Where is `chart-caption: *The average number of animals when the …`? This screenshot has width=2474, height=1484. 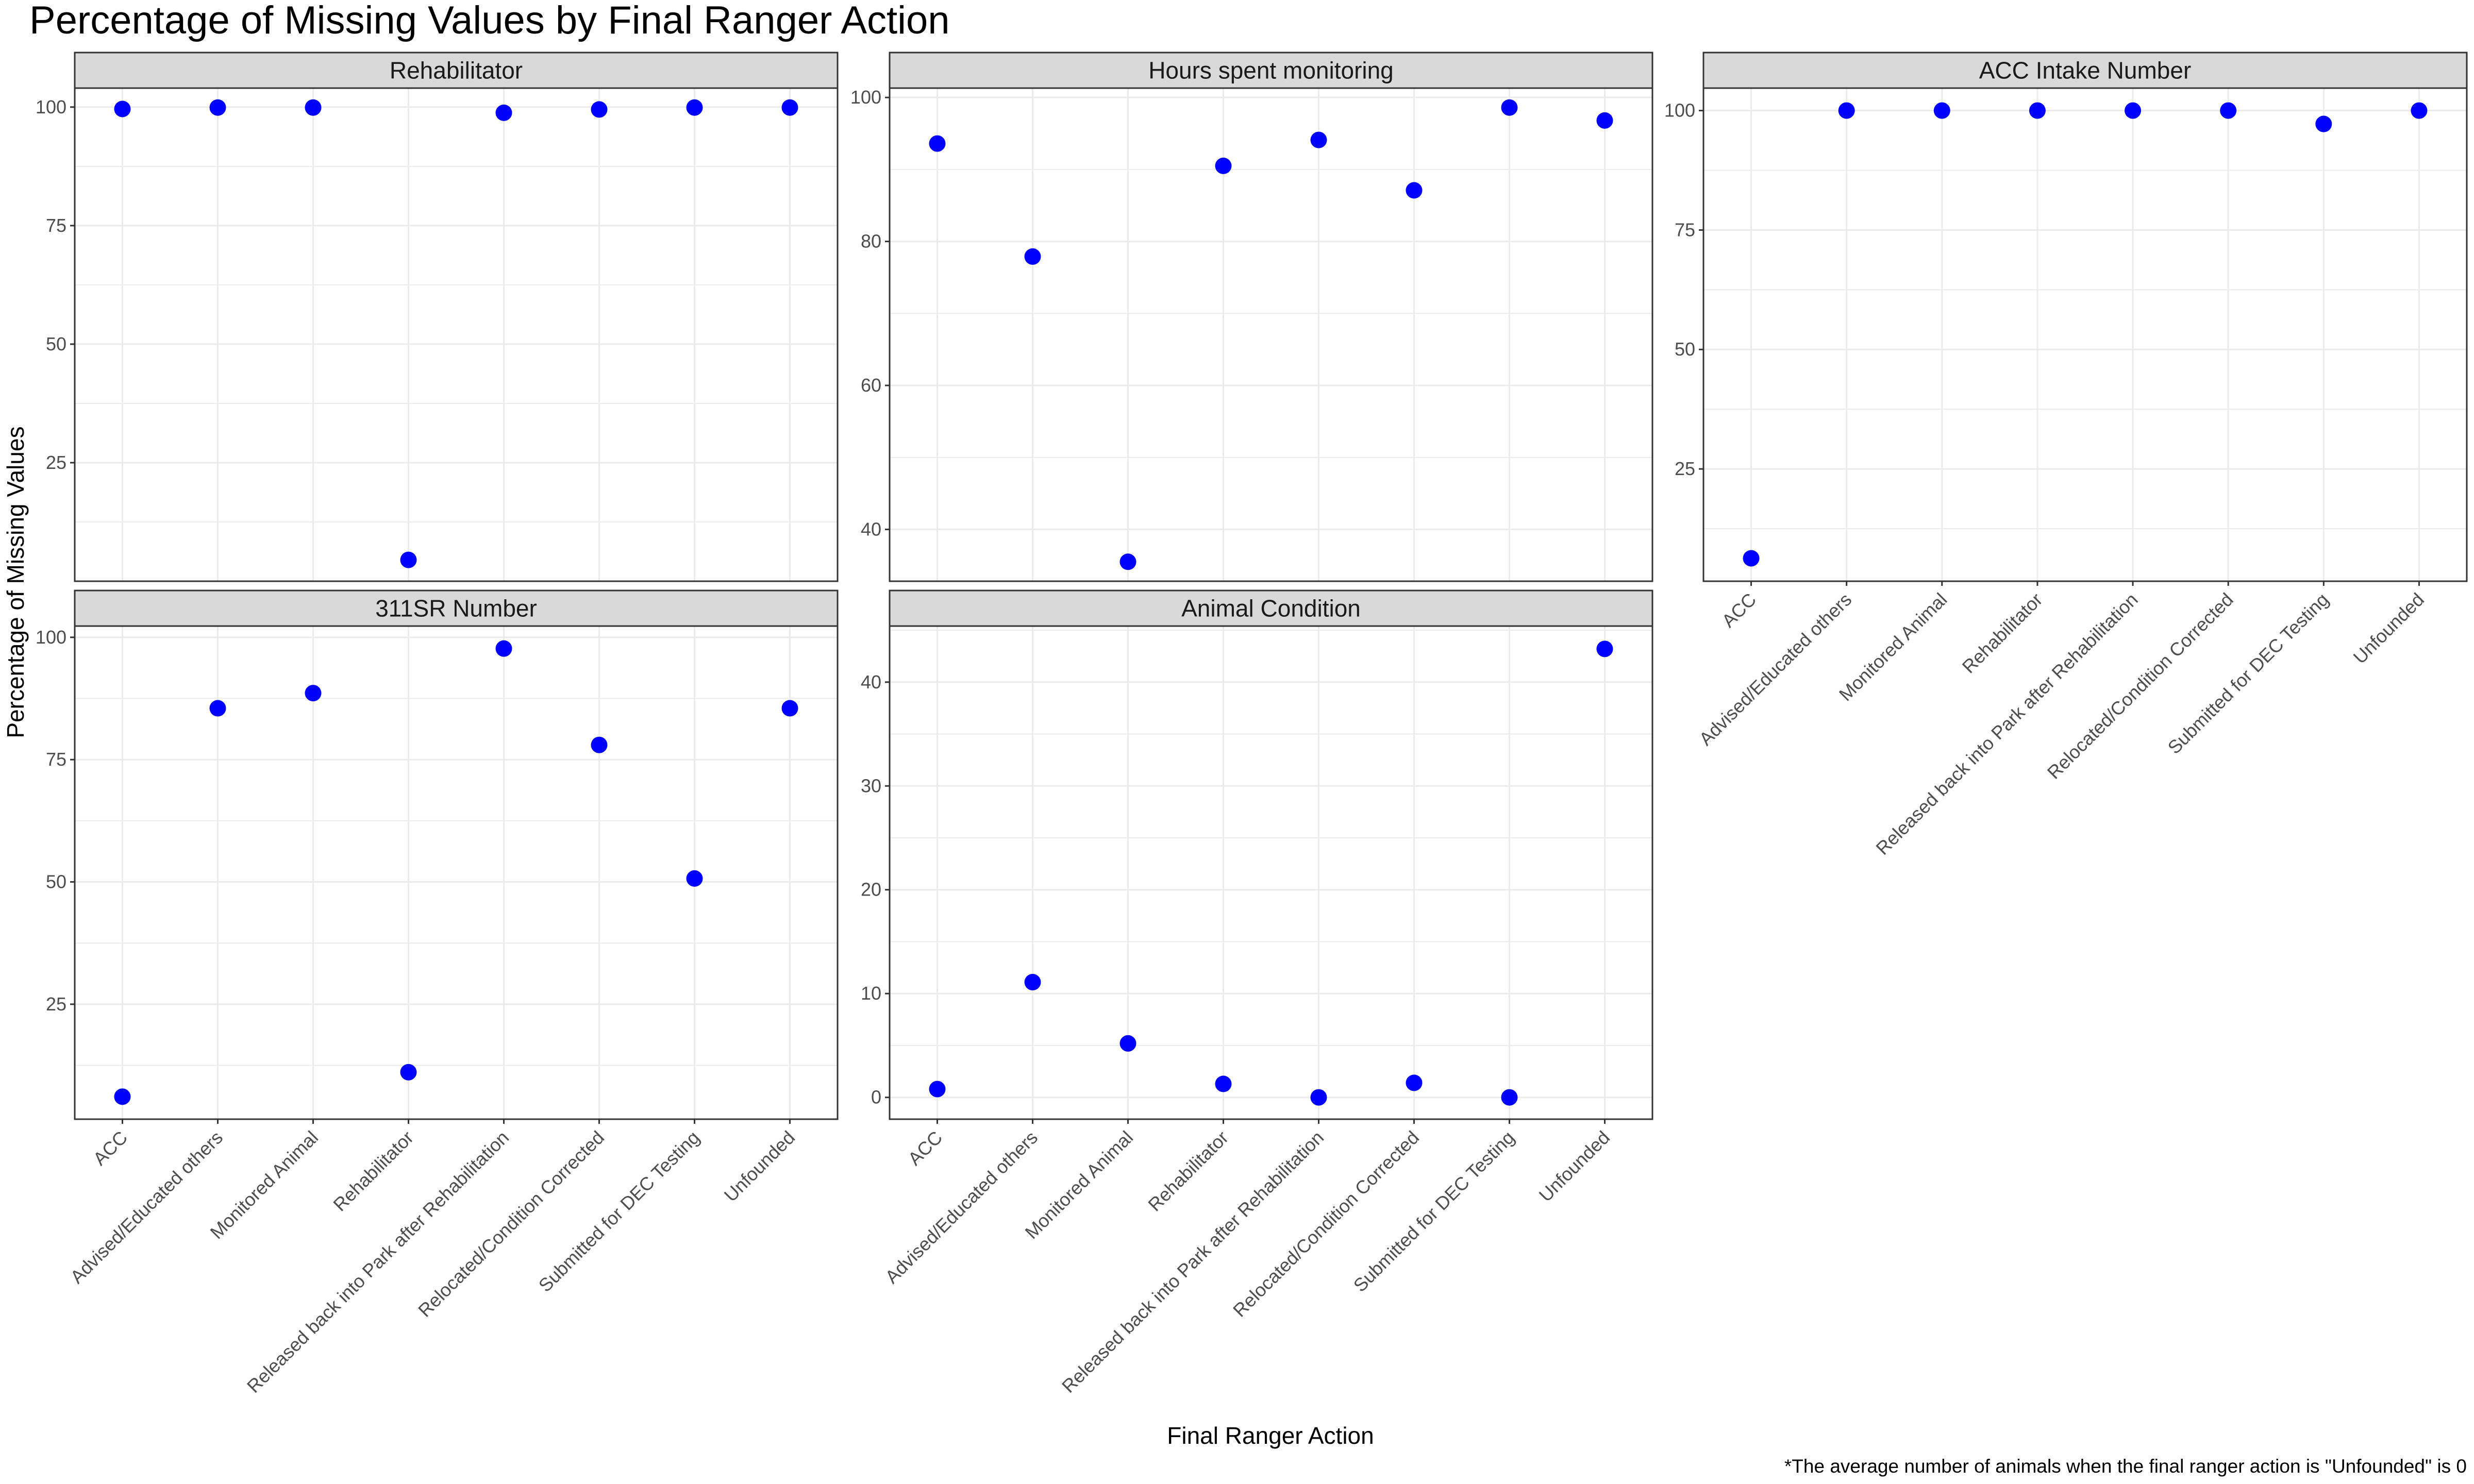 chart-caption: *The average number of animals when the … is located at coordinates (2125, 1466).